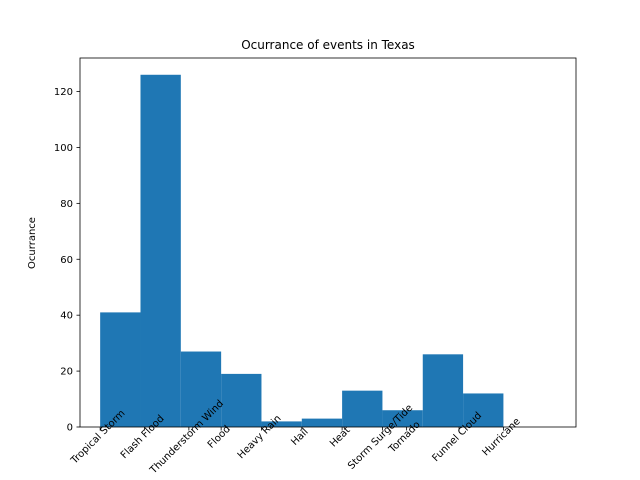 The width and height of the screenshot is (640, 480). What do you see at coordinates (63, 148) in the screenshot?
I see `y-tick-label: 100` at bounding box center [63, 148].